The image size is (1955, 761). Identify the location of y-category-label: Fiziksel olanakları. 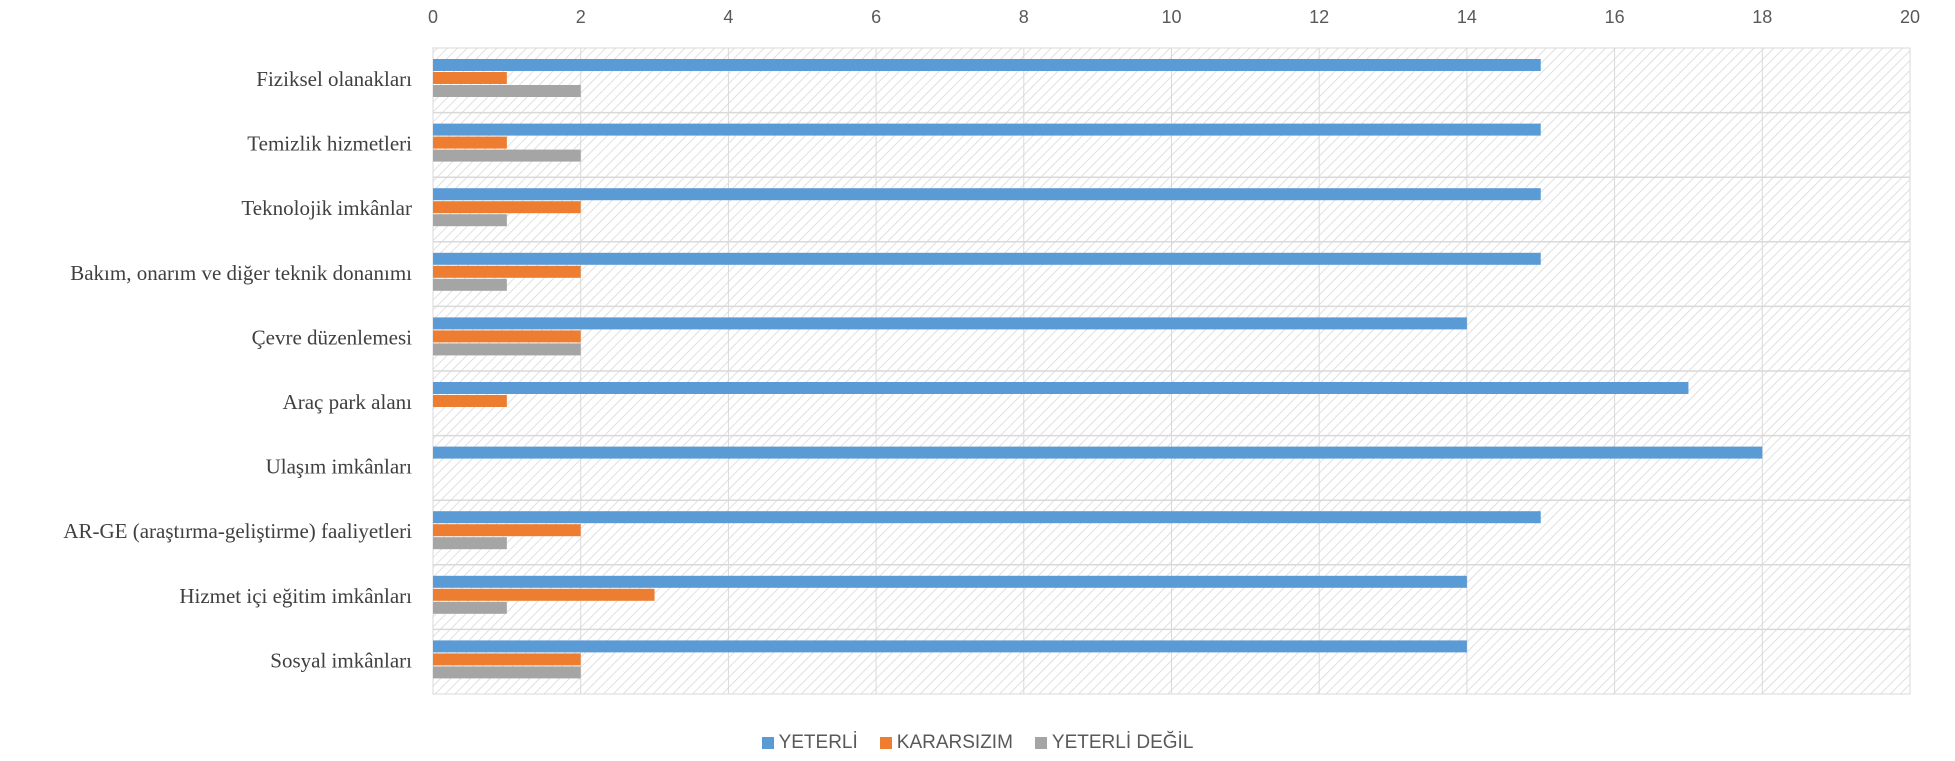
(334, 79).